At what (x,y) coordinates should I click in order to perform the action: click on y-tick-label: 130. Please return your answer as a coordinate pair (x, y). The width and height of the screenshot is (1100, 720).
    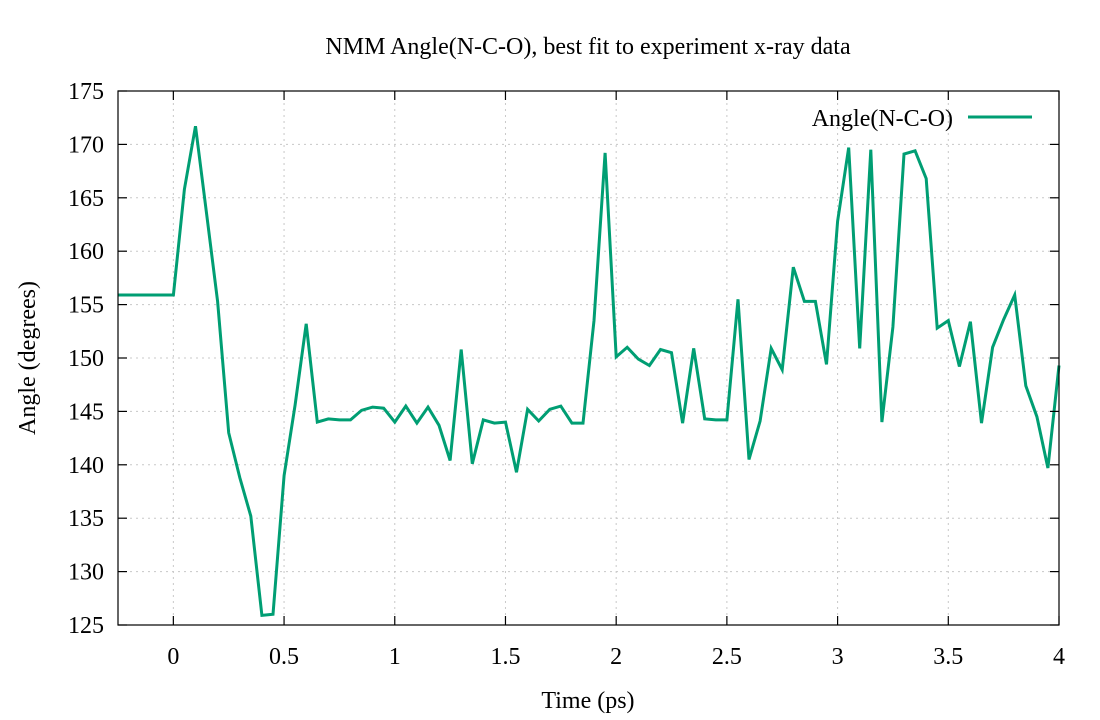
    Looking at the image, I should click on (86, 573).